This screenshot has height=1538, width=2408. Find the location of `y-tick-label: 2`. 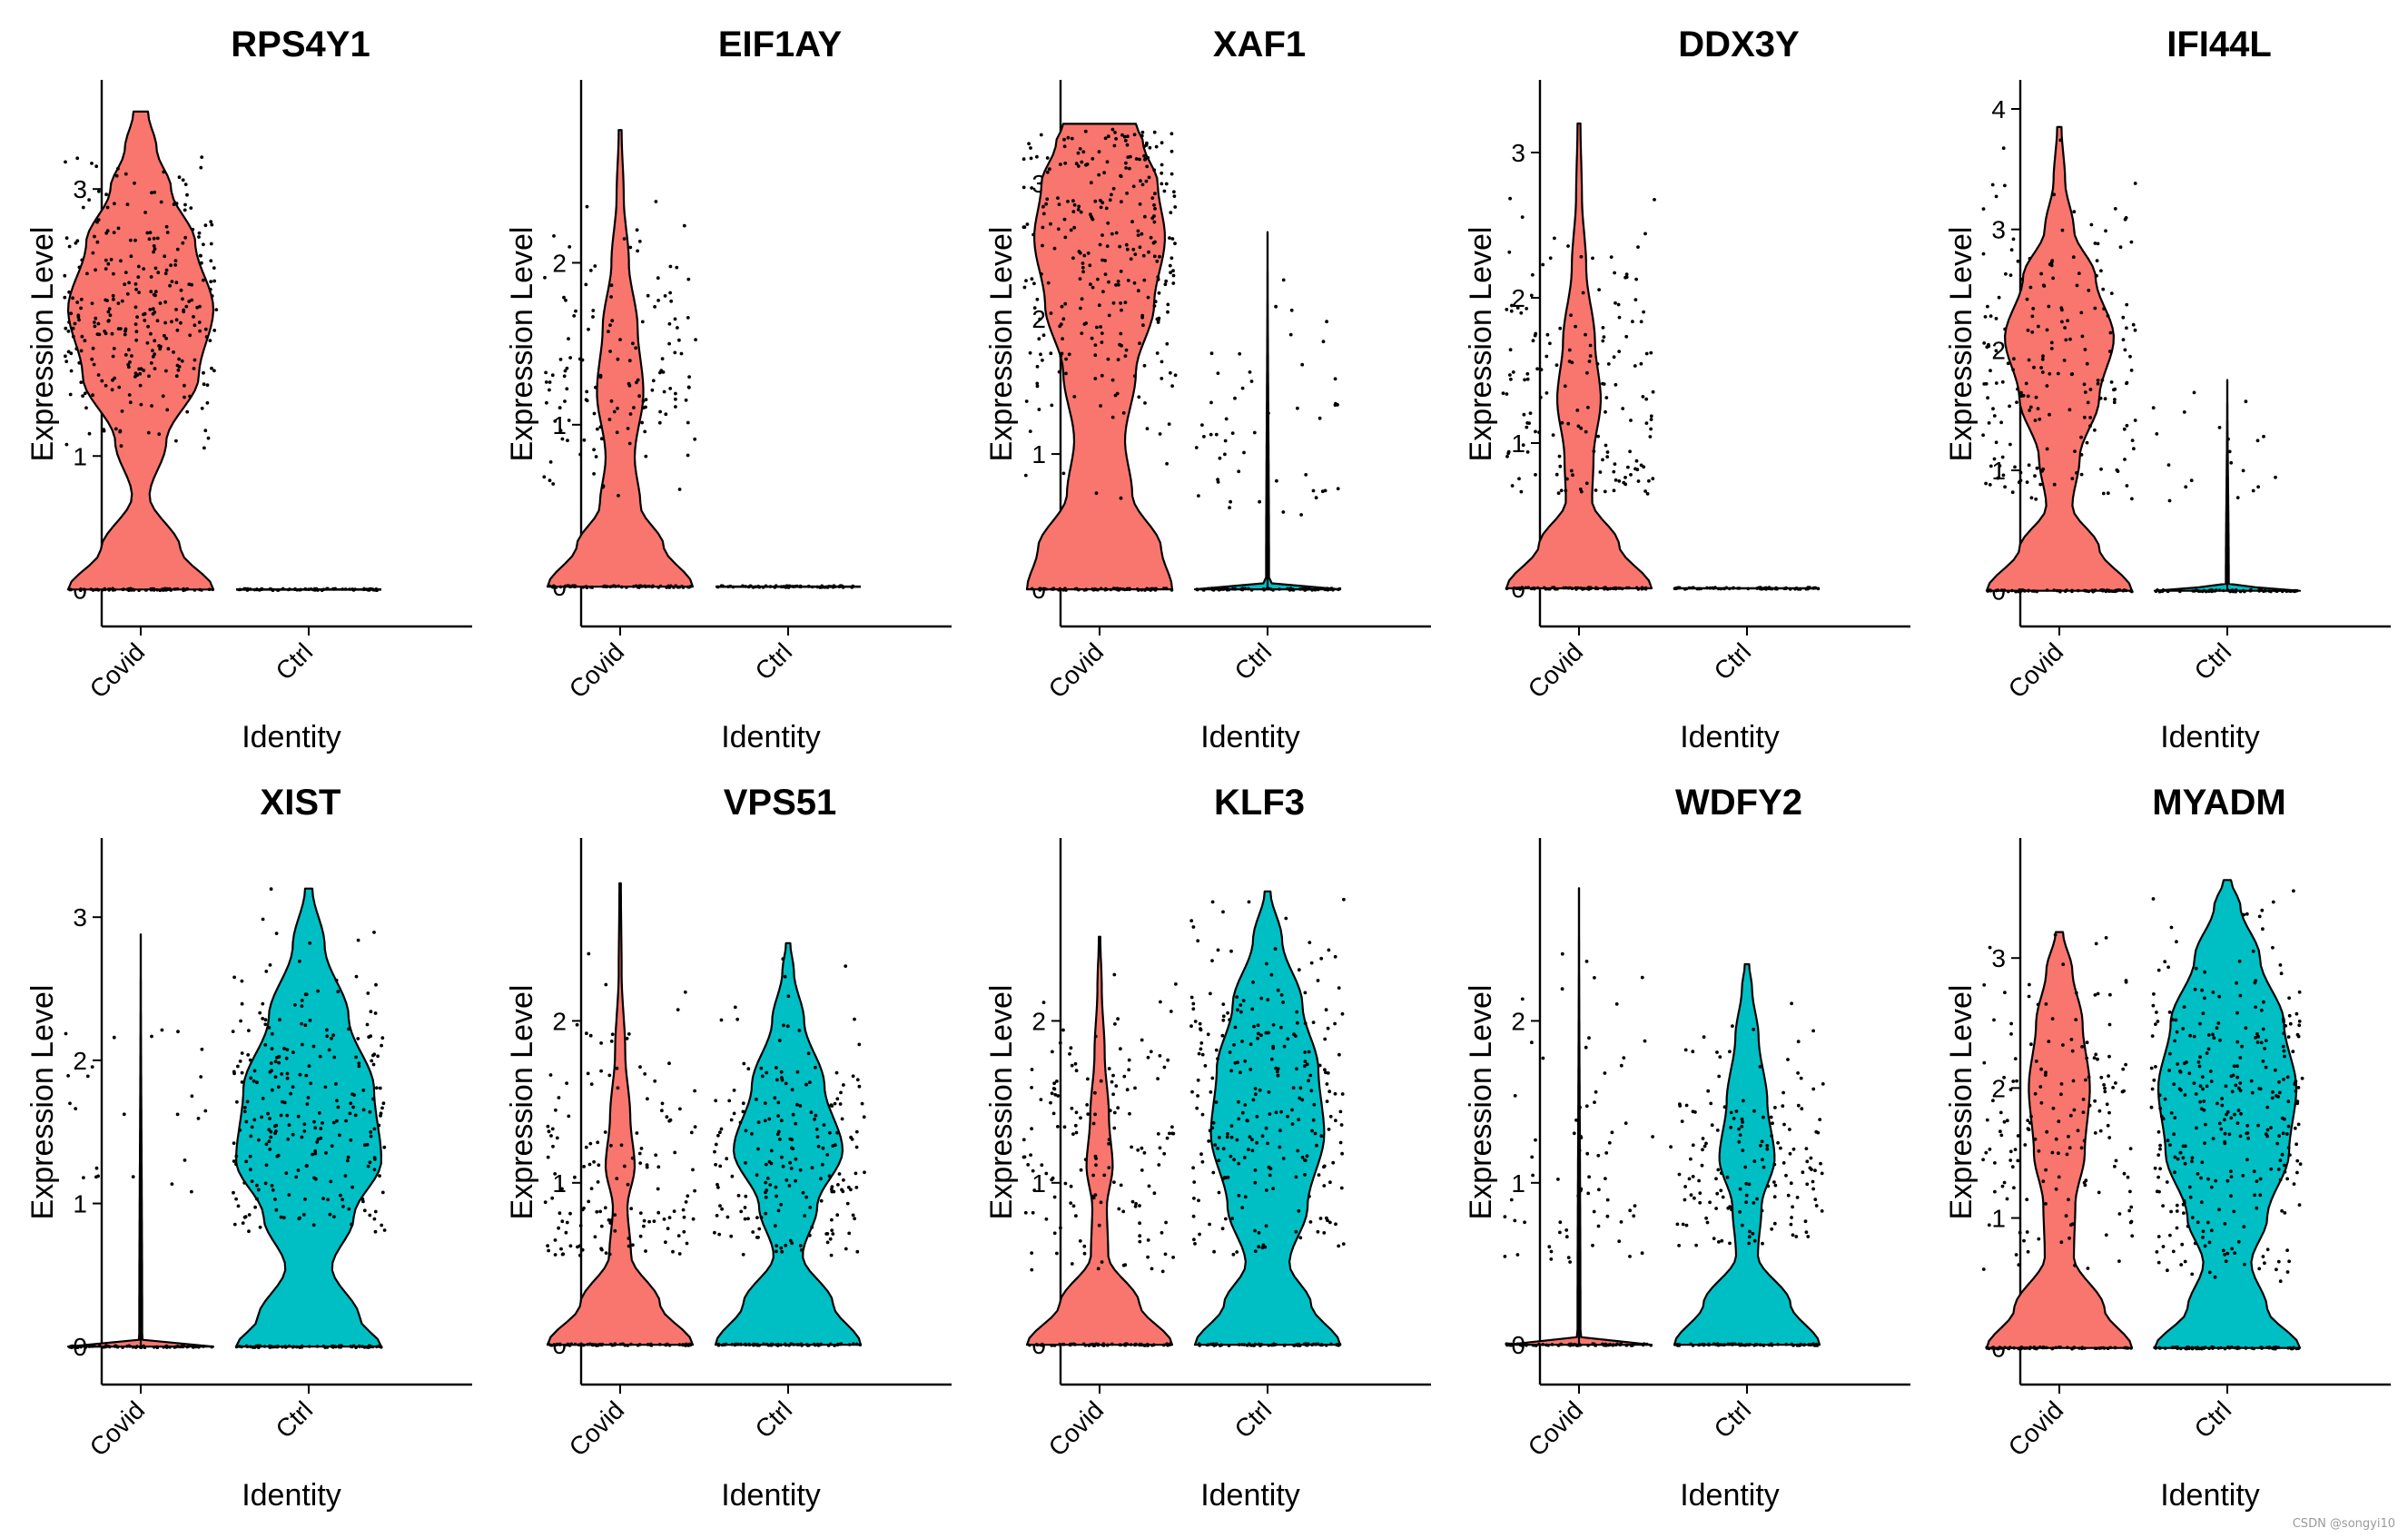

y-tick-label: 2 is located at coordinates (1038, 1021).